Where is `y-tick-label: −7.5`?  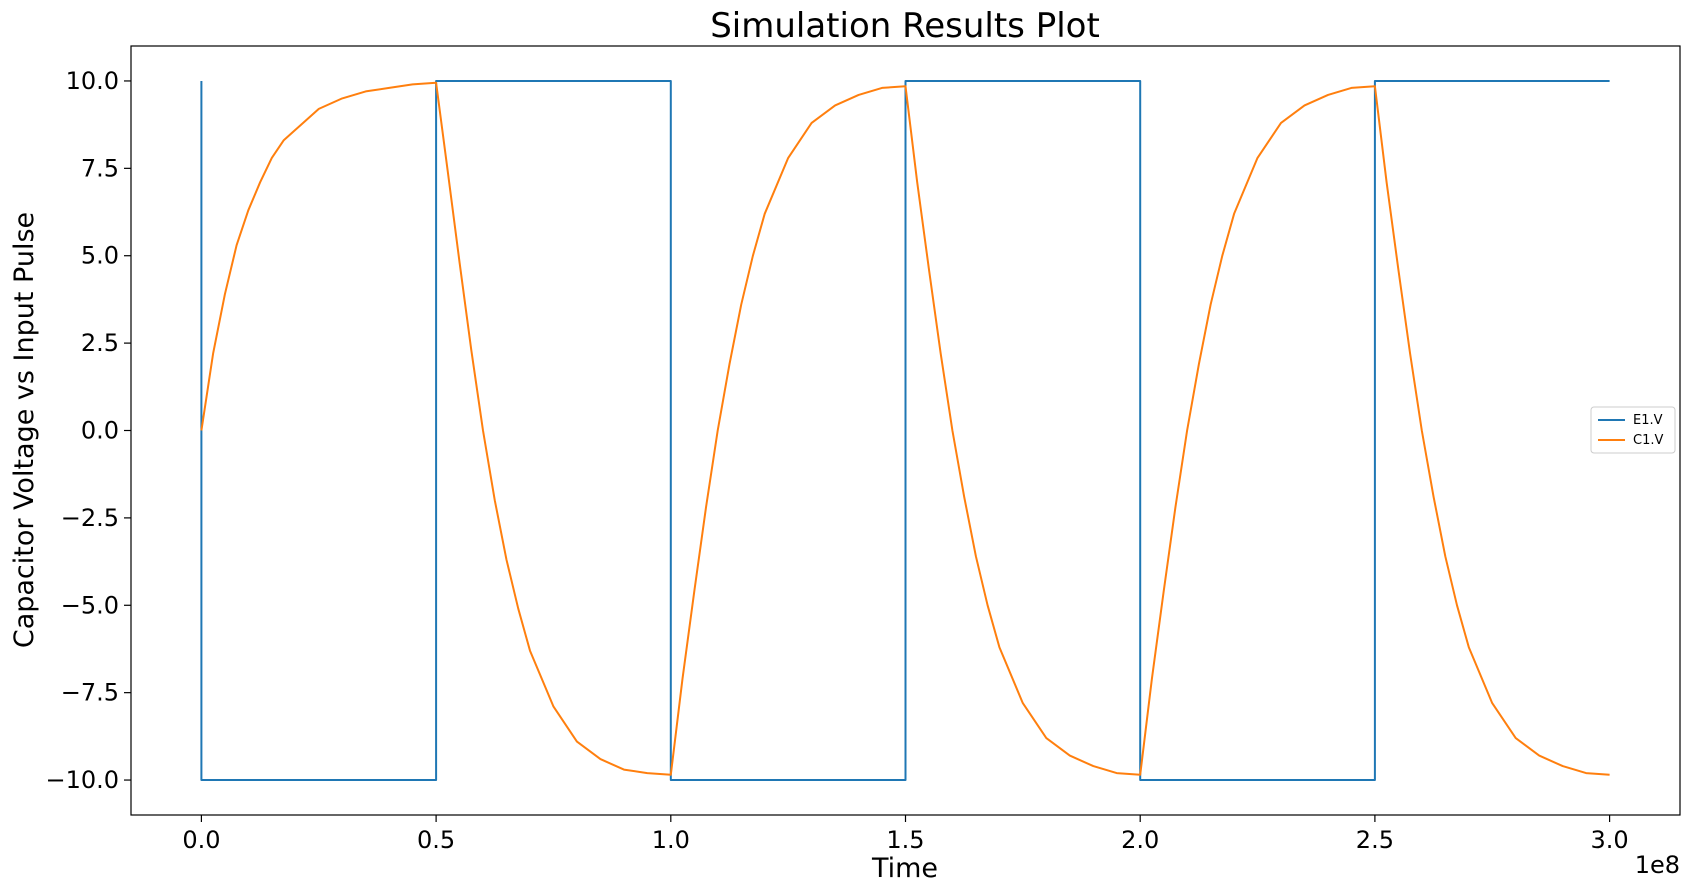
y-tick-label: −7.5 is located at coordinates (90, 693).